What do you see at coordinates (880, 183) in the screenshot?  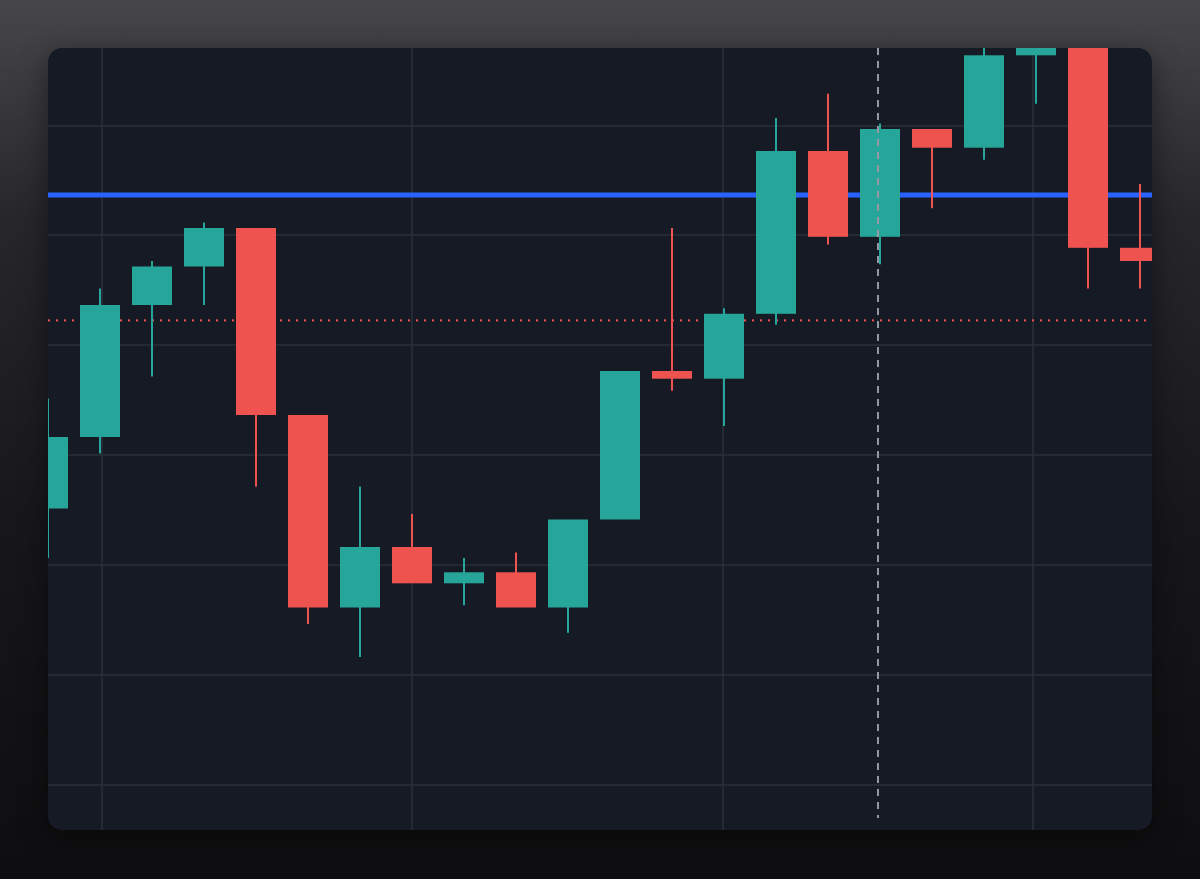 I see `candle-16-body` at bounding box center [880, 183].